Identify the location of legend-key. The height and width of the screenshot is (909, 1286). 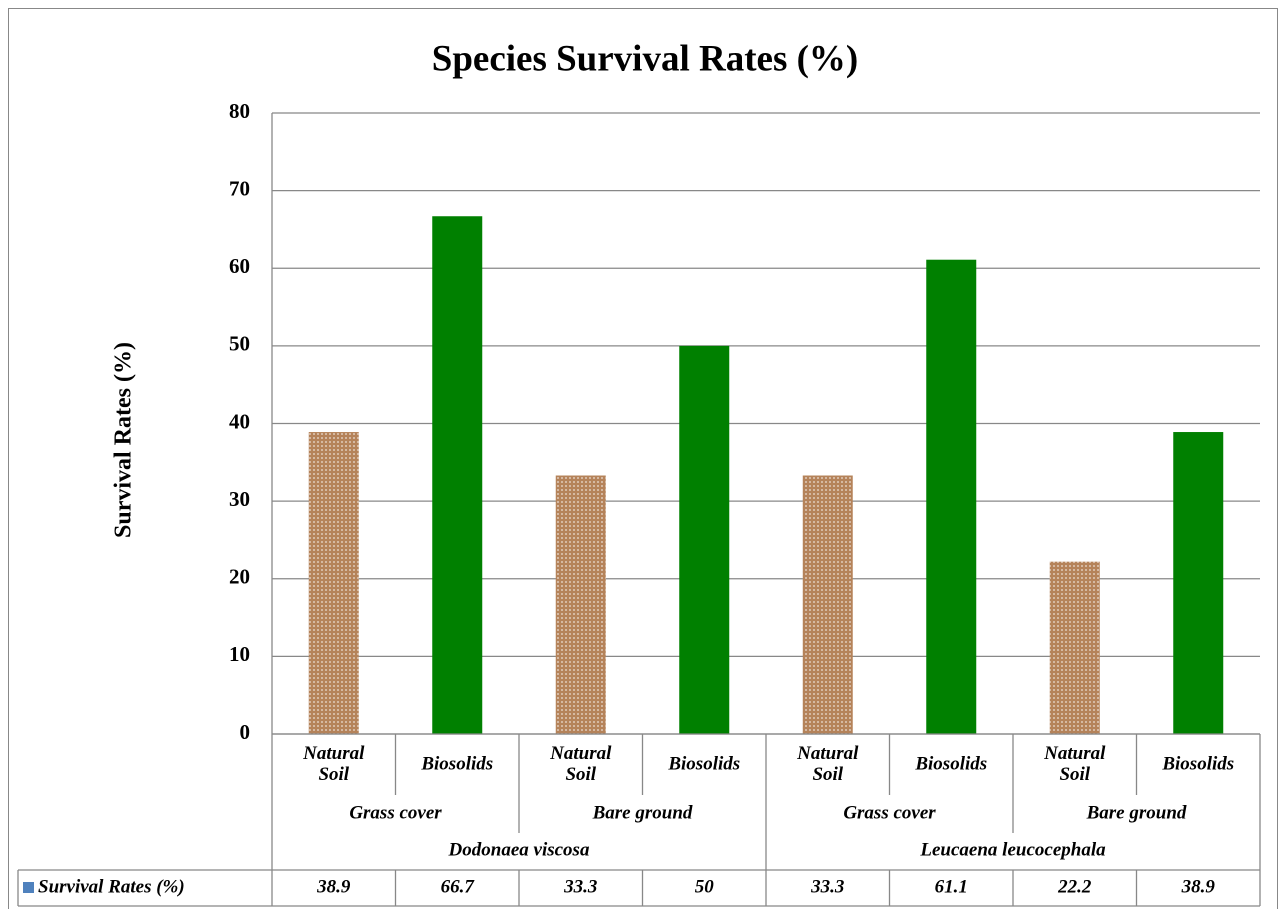
(28, 887).